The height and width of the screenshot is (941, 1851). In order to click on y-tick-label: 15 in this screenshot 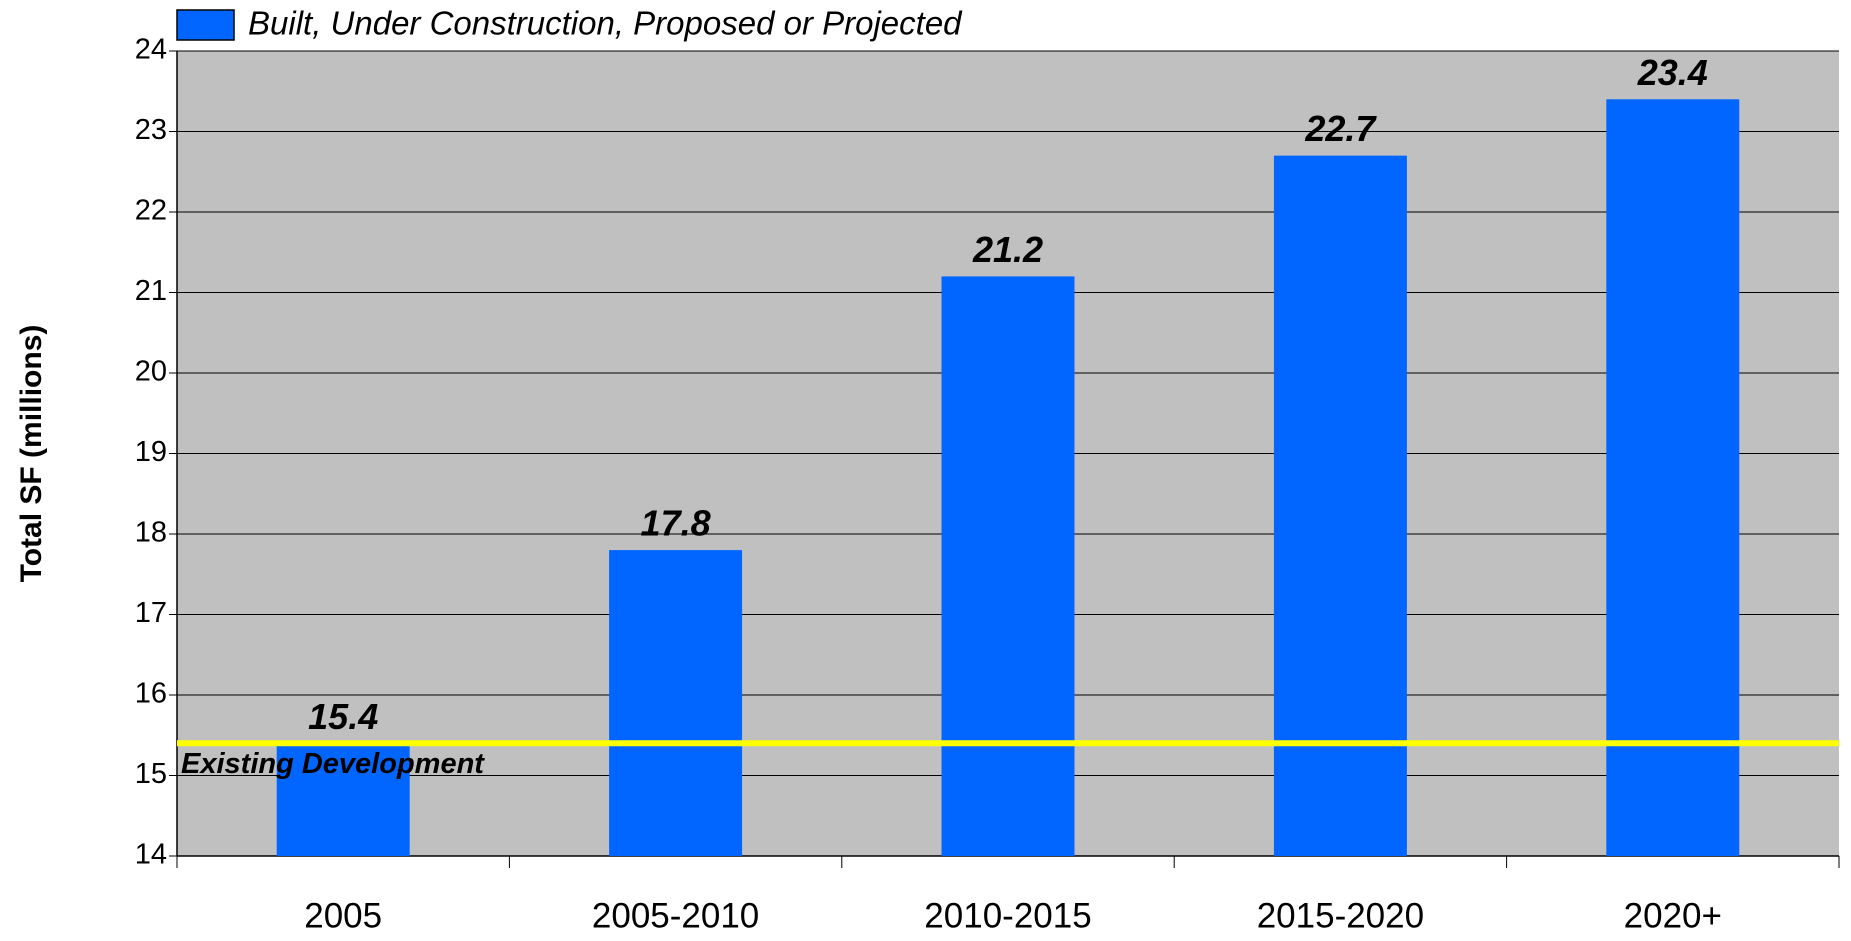, I will do `click(151, 774)`.